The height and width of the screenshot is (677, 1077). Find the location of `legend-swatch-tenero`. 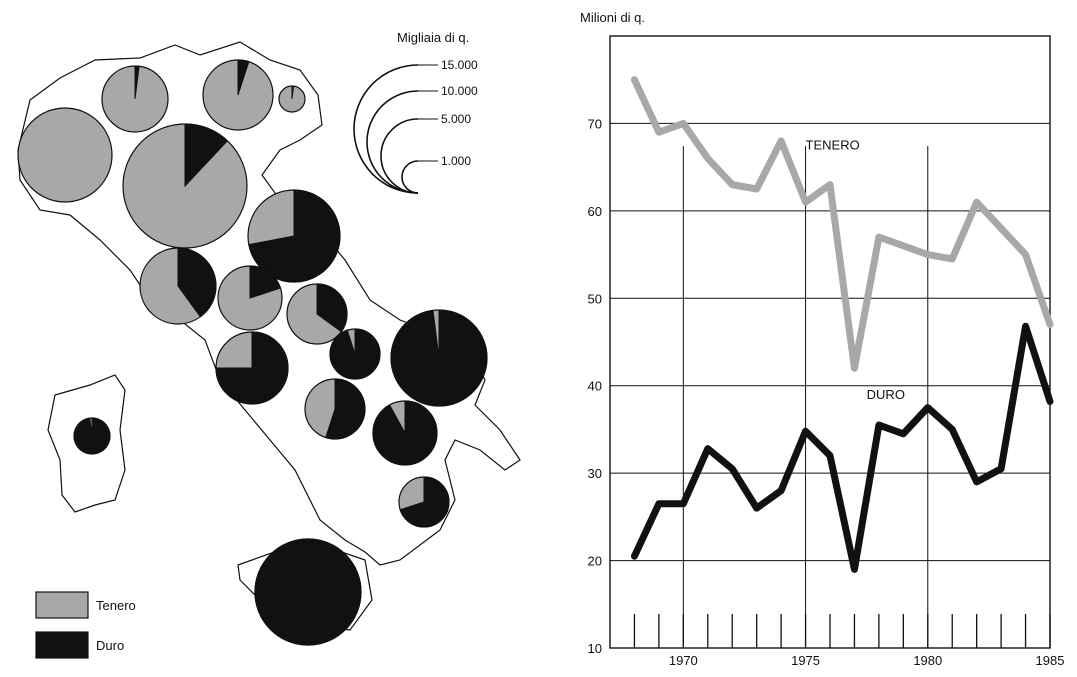

legend-swatch-tenero is located at coordinates (62, 605).